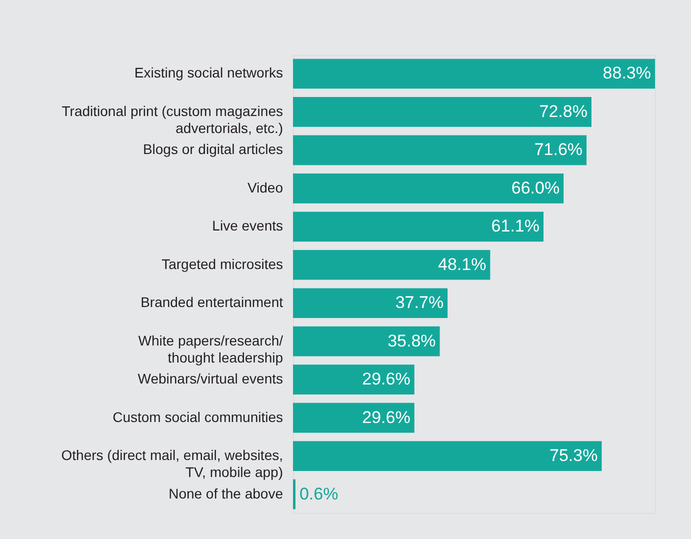  I want to click on data-label: 35.8%, so click(412, 340).